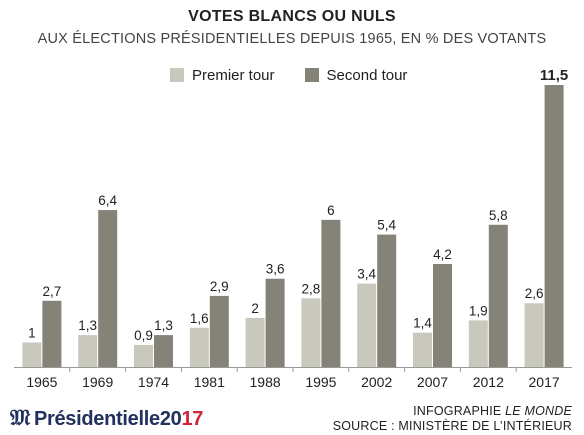  I want to click on legend-swatch-second-tour, so click(311, 75).